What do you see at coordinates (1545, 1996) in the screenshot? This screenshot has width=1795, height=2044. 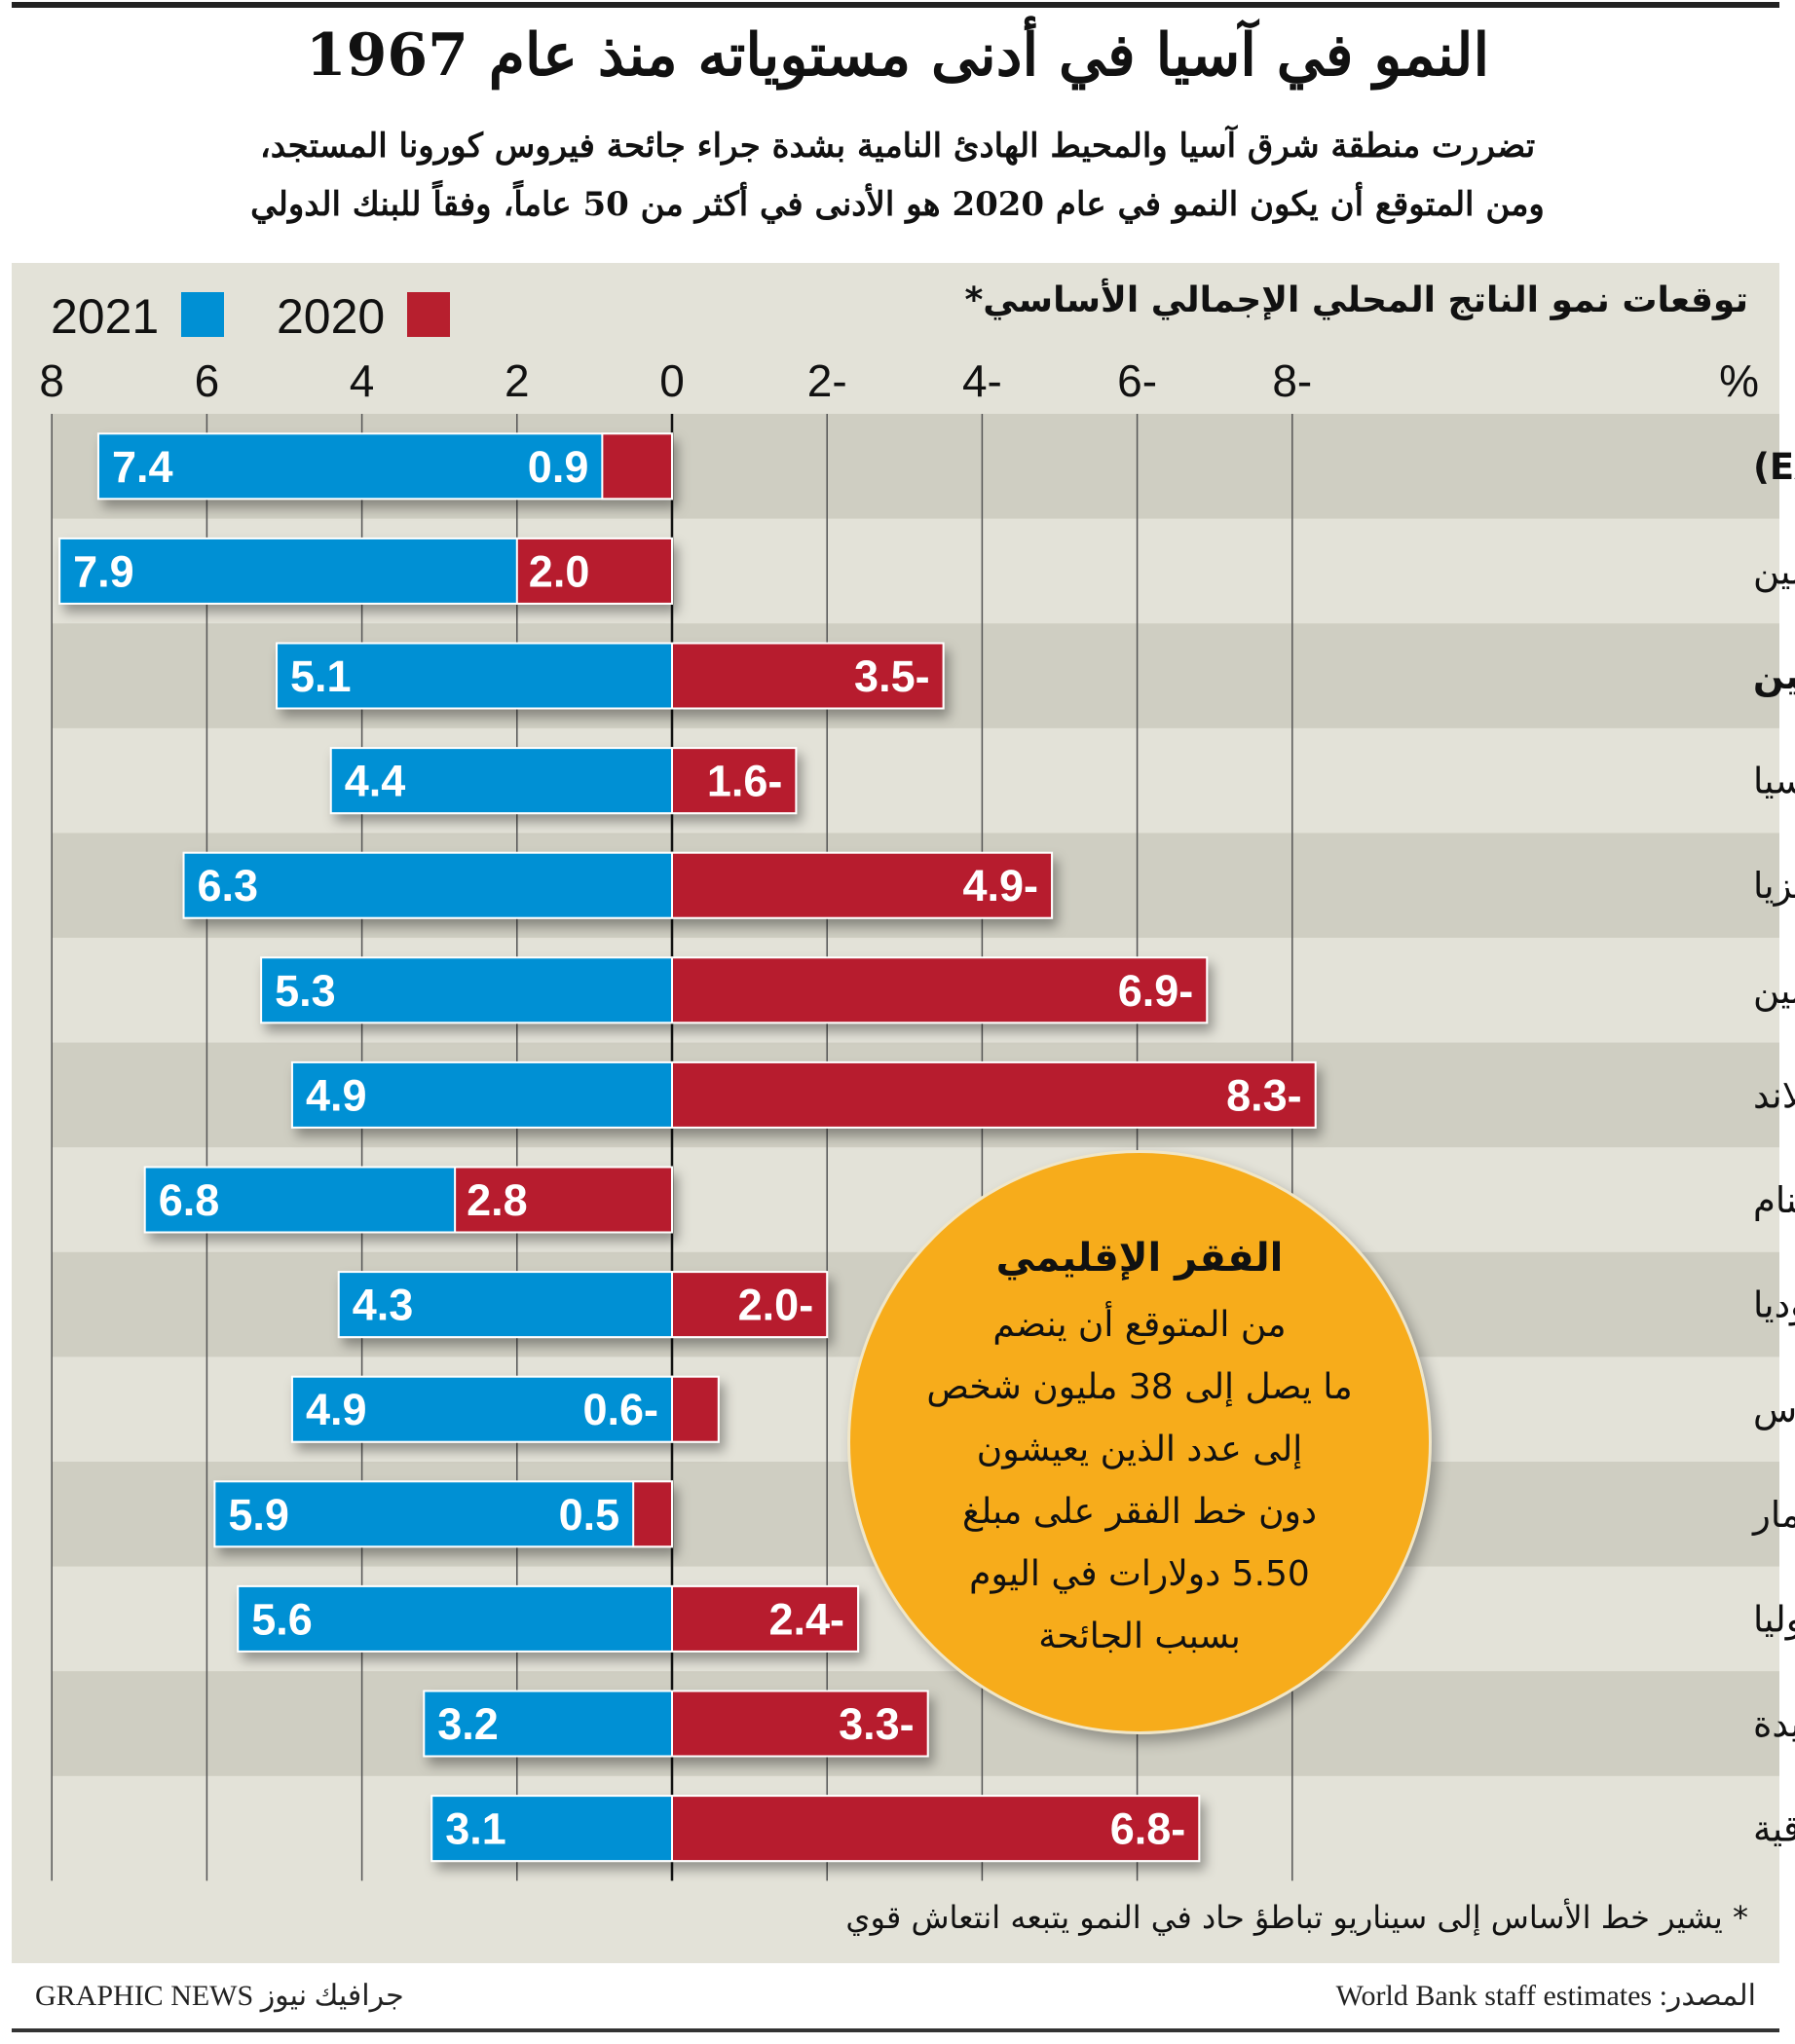 I see `source: المصدر: World Bank staff estimates` at bounding box center [1545, 1996].